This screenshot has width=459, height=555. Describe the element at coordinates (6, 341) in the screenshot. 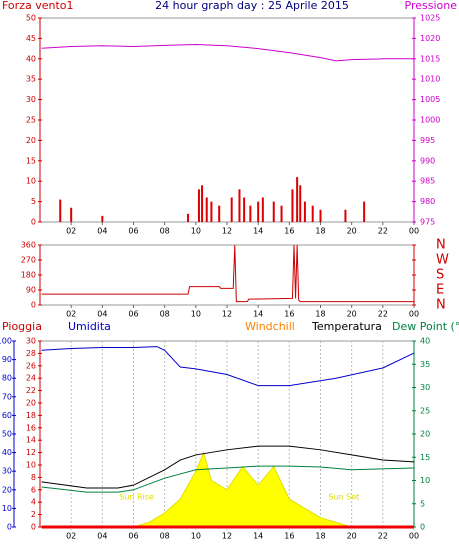

I see `y-tick-label: 100` at that location.